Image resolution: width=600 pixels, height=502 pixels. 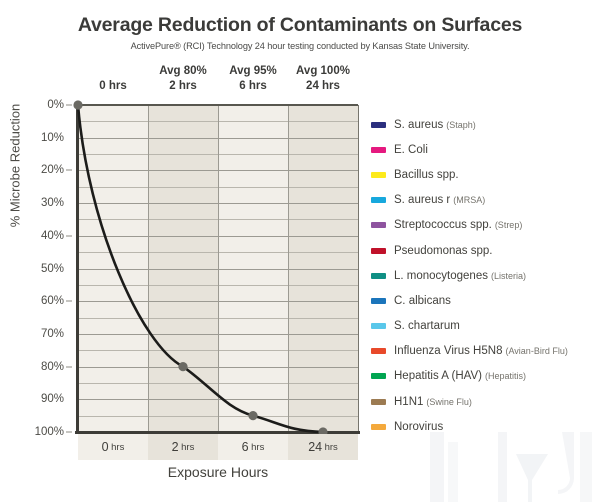 I want to click on column-hours-label: 2 hrs, so click(x=183, y=86).